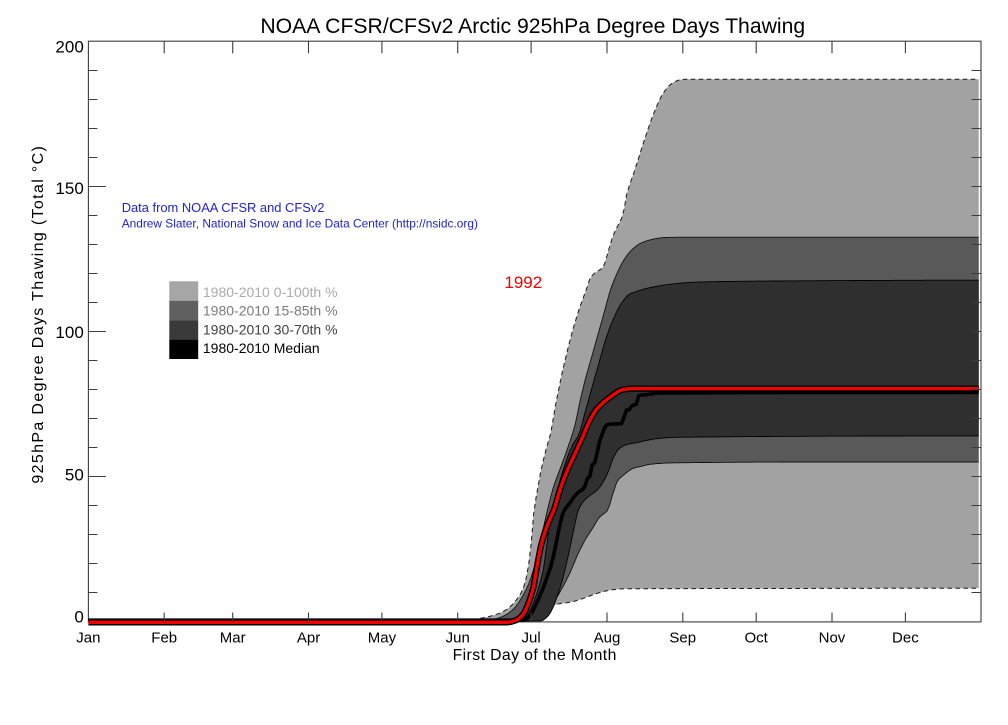 The width and height of the screenshot is (1008, 725). What do you see at coordinates (832, 637) in the screenshot?
I see `svg-text: Nov` at bounding box center [832, 637].